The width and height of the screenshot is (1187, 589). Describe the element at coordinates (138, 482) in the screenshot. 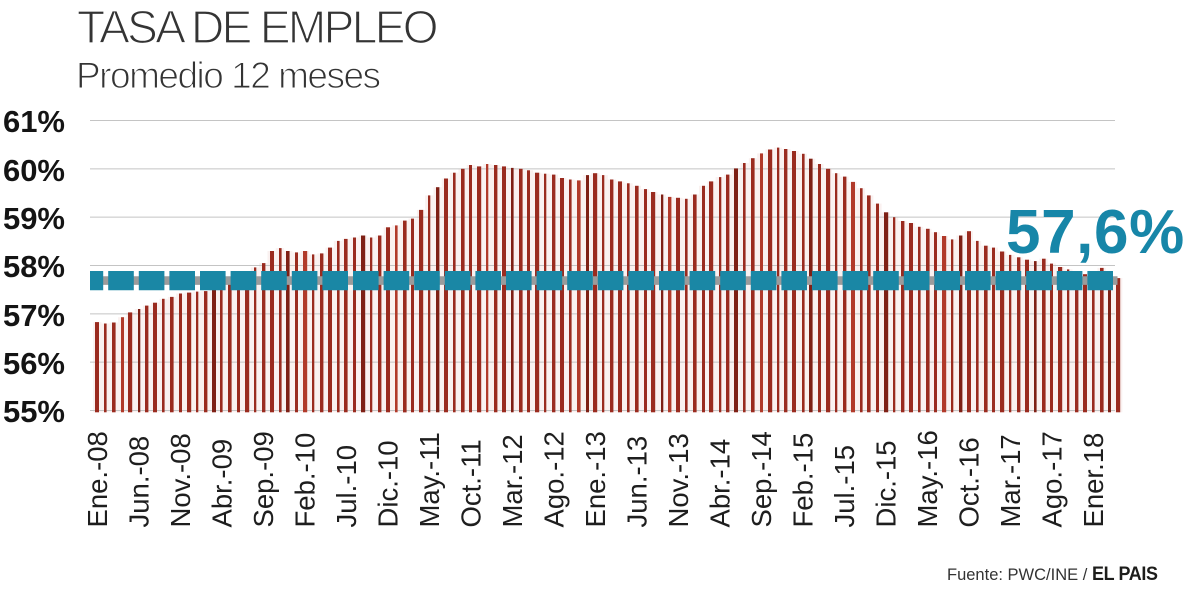

I see `svg-text: Jun.-08` at that location.